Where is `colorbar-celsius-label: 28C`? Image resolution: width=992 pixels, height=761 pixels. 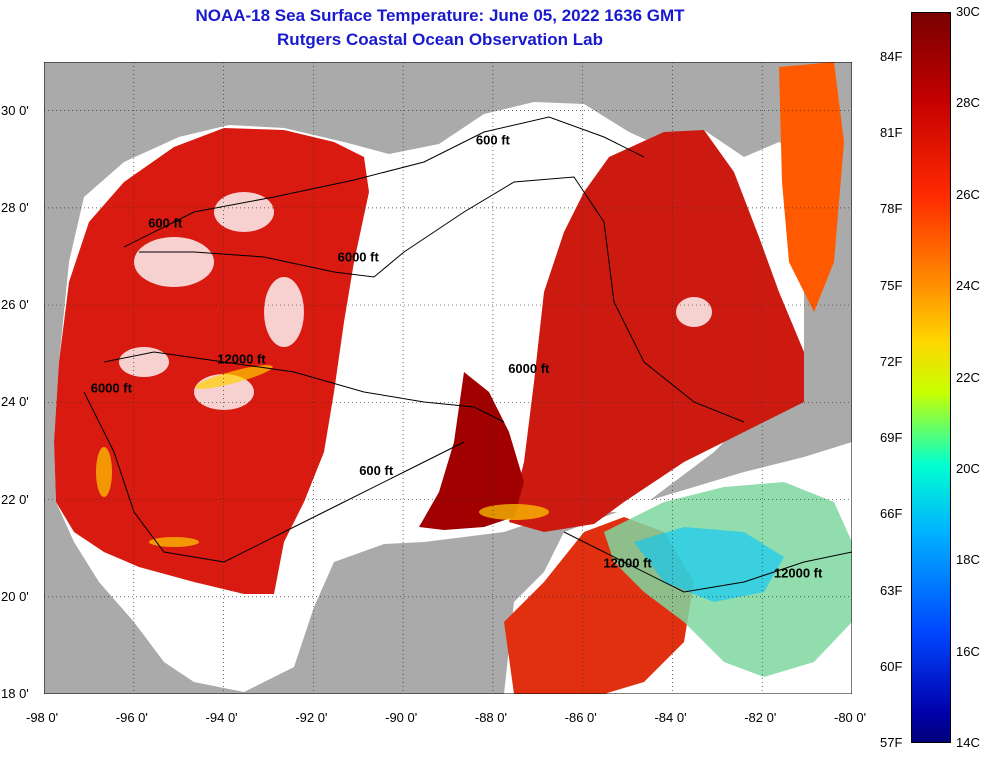
colorbar-celsius-label: 28C is located at coordinates (968, 103).